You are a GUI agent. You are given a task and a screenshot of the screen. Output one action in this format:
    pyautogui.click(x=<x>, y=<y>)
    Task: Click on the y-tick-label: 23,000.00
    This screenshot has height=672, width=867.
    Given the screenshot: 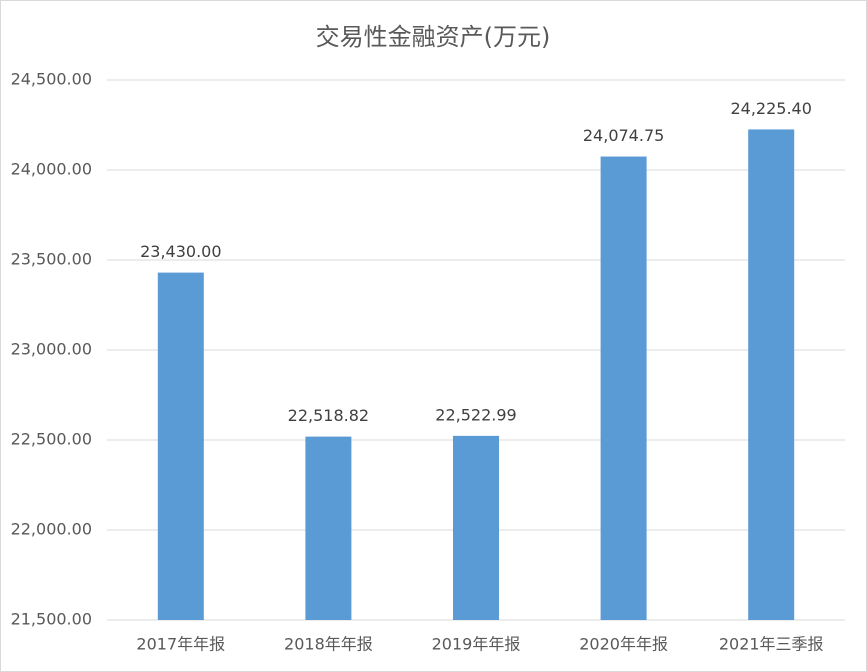 What is the action you would take?
    pyautogui.click(x=51, y=349)
    